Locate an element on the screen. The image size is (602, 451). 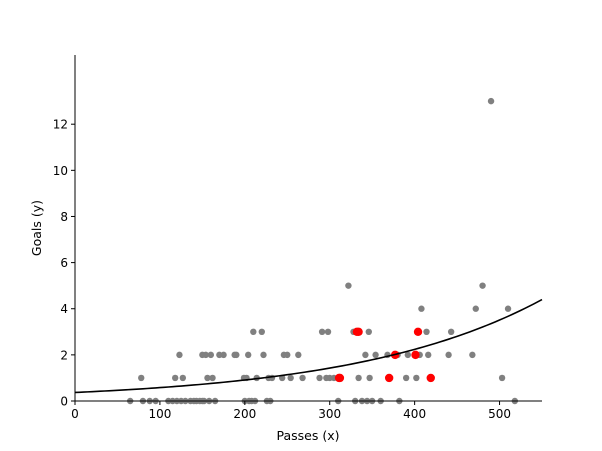
x-tick-label: 200 is located at coordinates (244, 414).